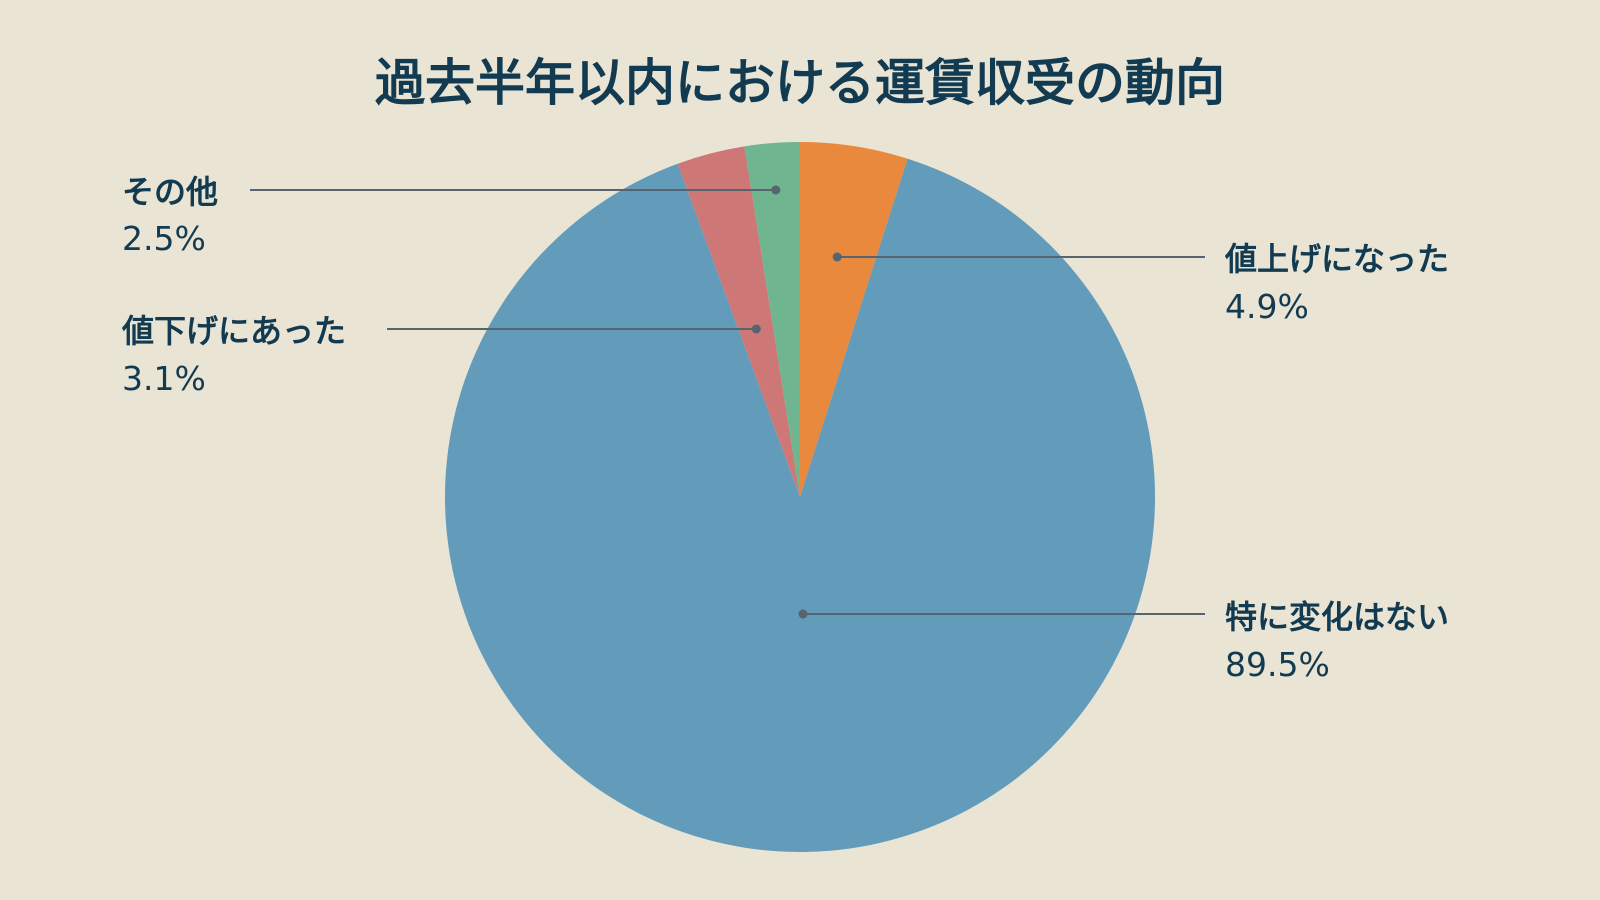  I want to click on slice-label-price-up: 値上げになった, so click(1336, 259).